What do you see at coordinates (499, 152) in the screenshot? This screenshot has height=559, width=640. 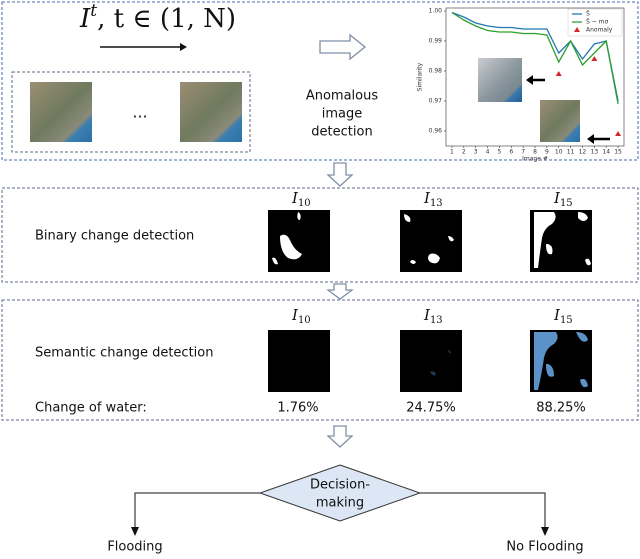 I see `x-tick-label: 5` at bounding box center [499, 152].